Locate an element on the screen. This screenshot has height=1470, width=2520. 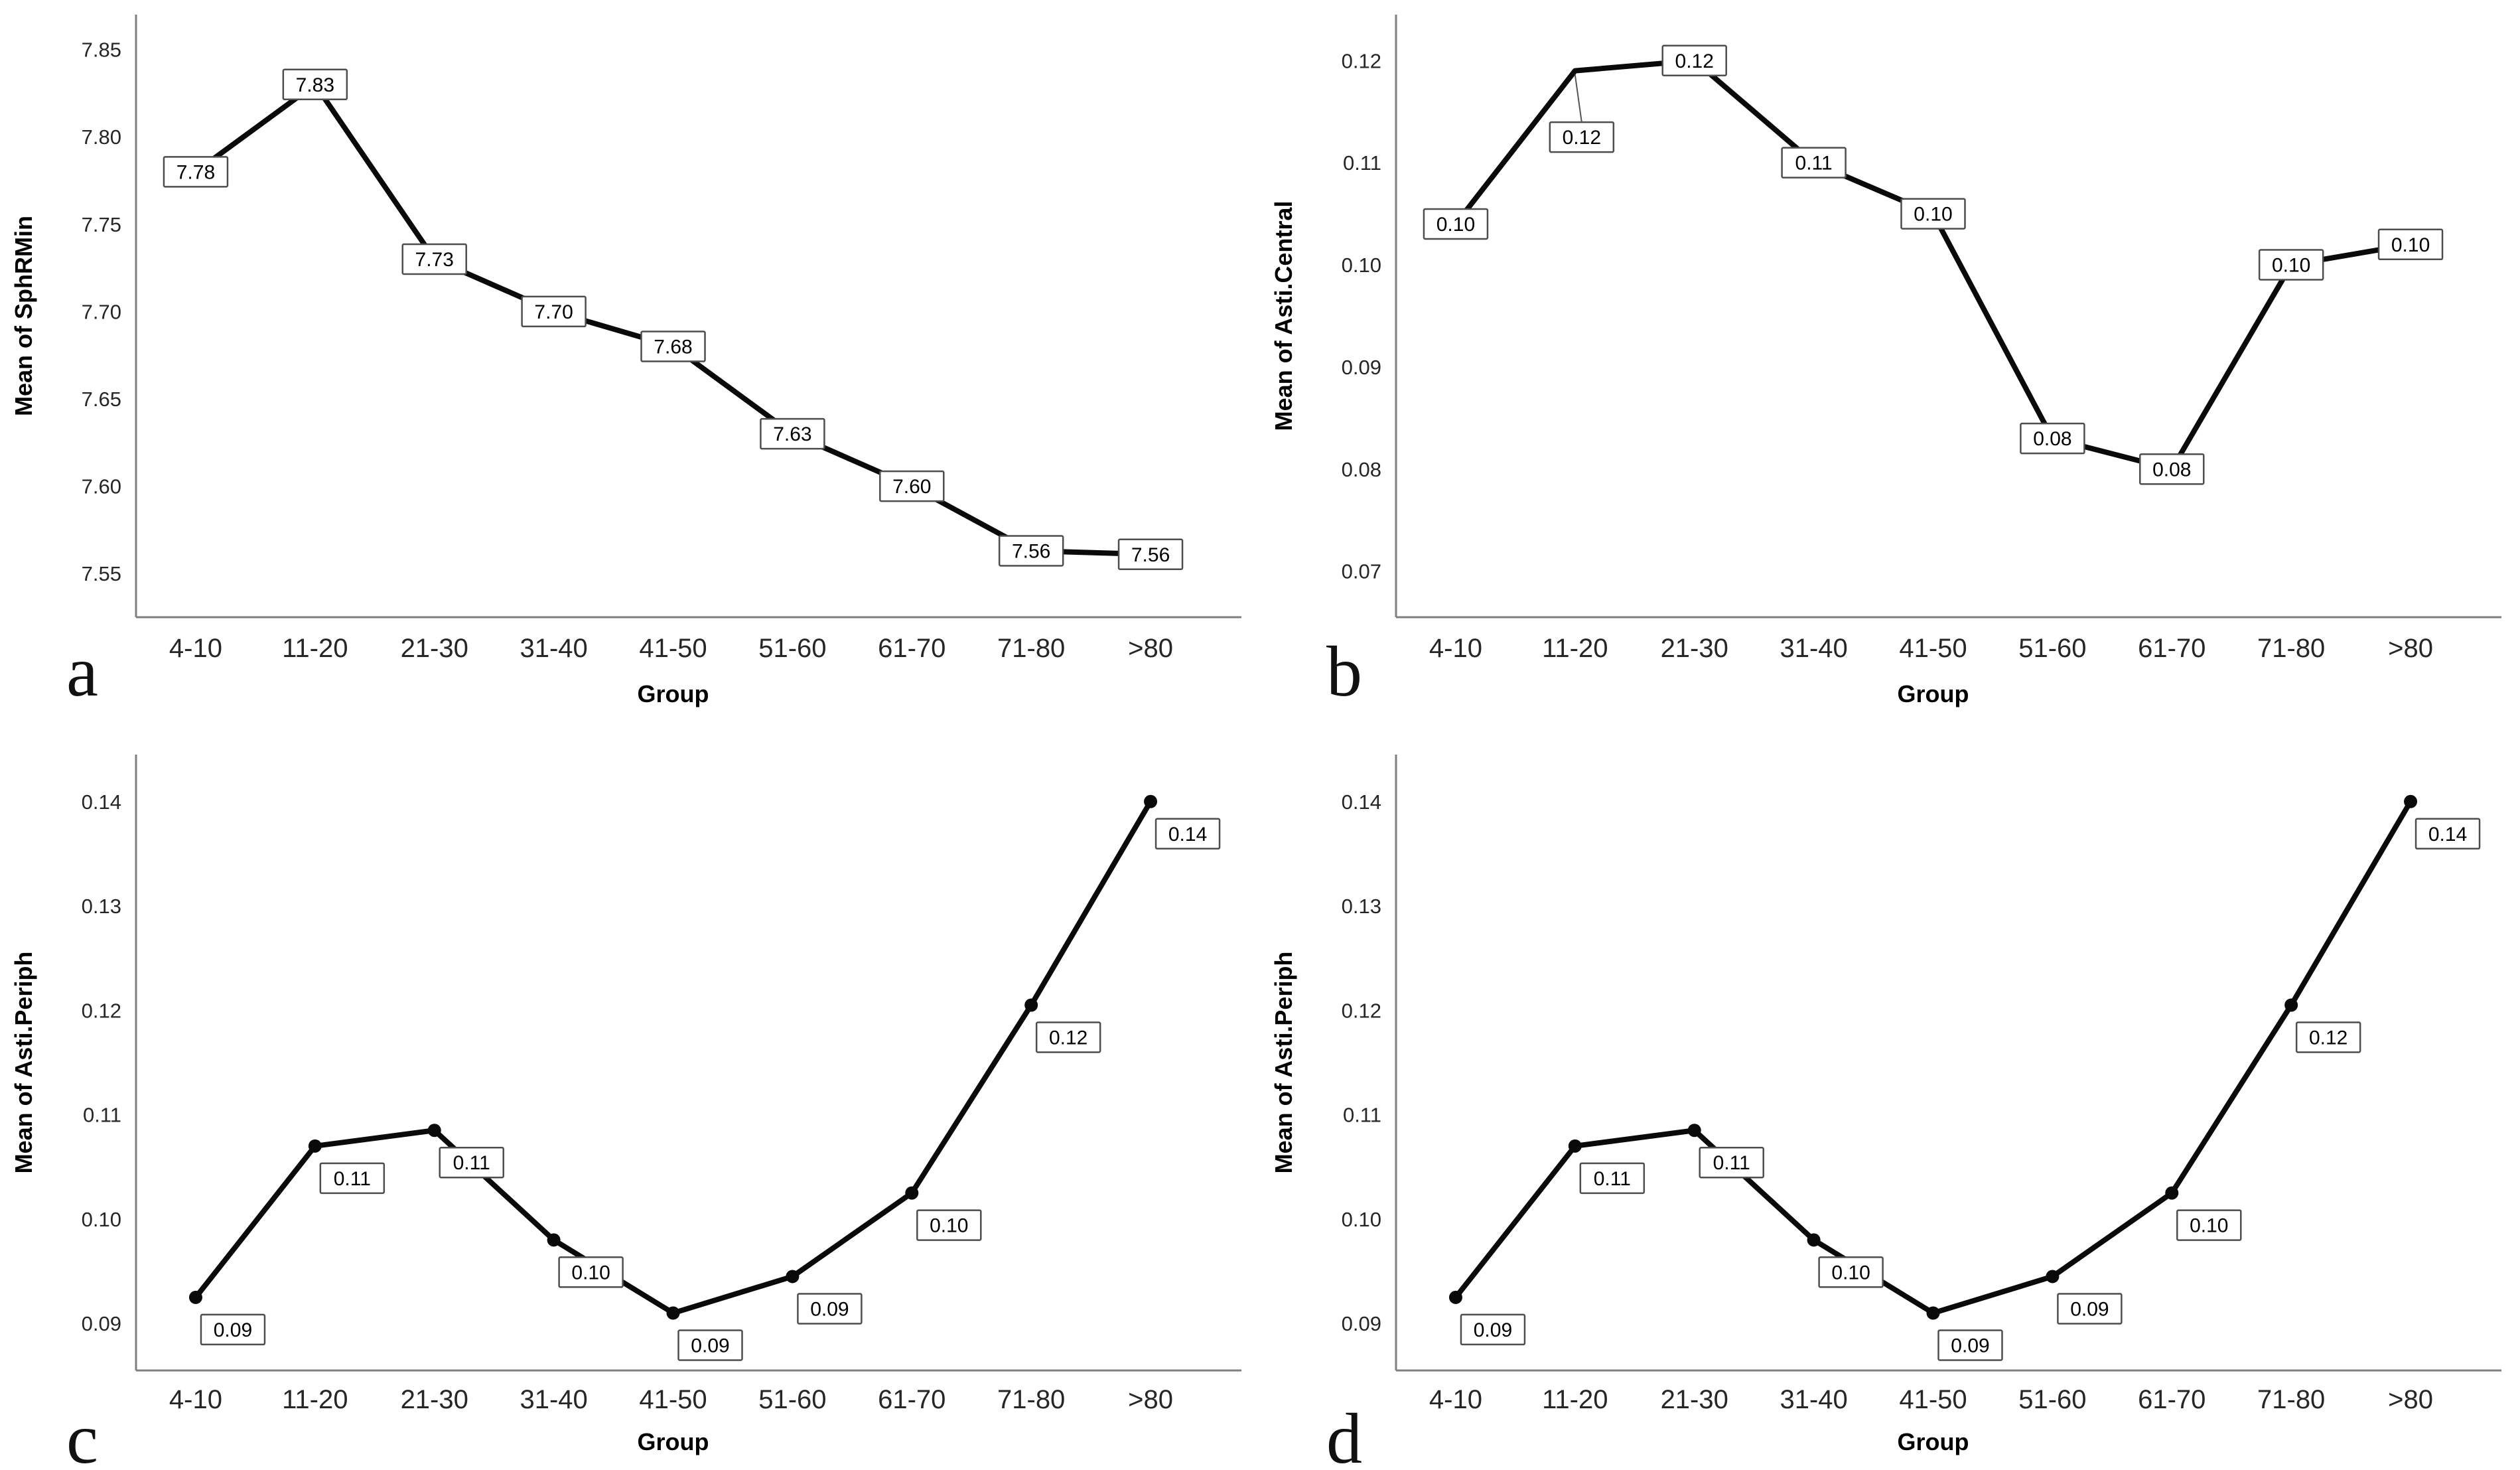
y-tick-label: 7.60 is located at coordinates (101, 487).